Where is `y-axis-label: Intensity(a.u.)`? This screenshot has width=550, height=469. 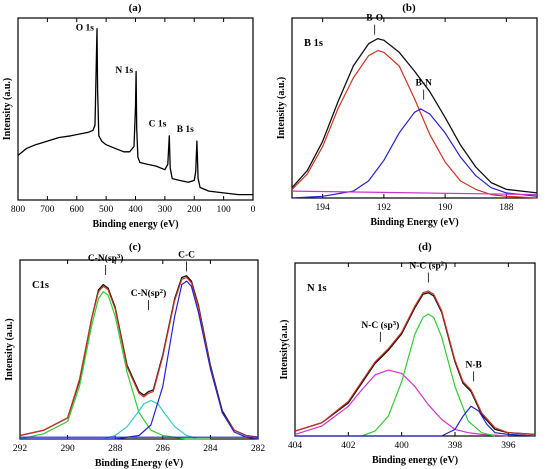 y-axis-label: Intensity(a.u.) is located at coordinates (284, 349).